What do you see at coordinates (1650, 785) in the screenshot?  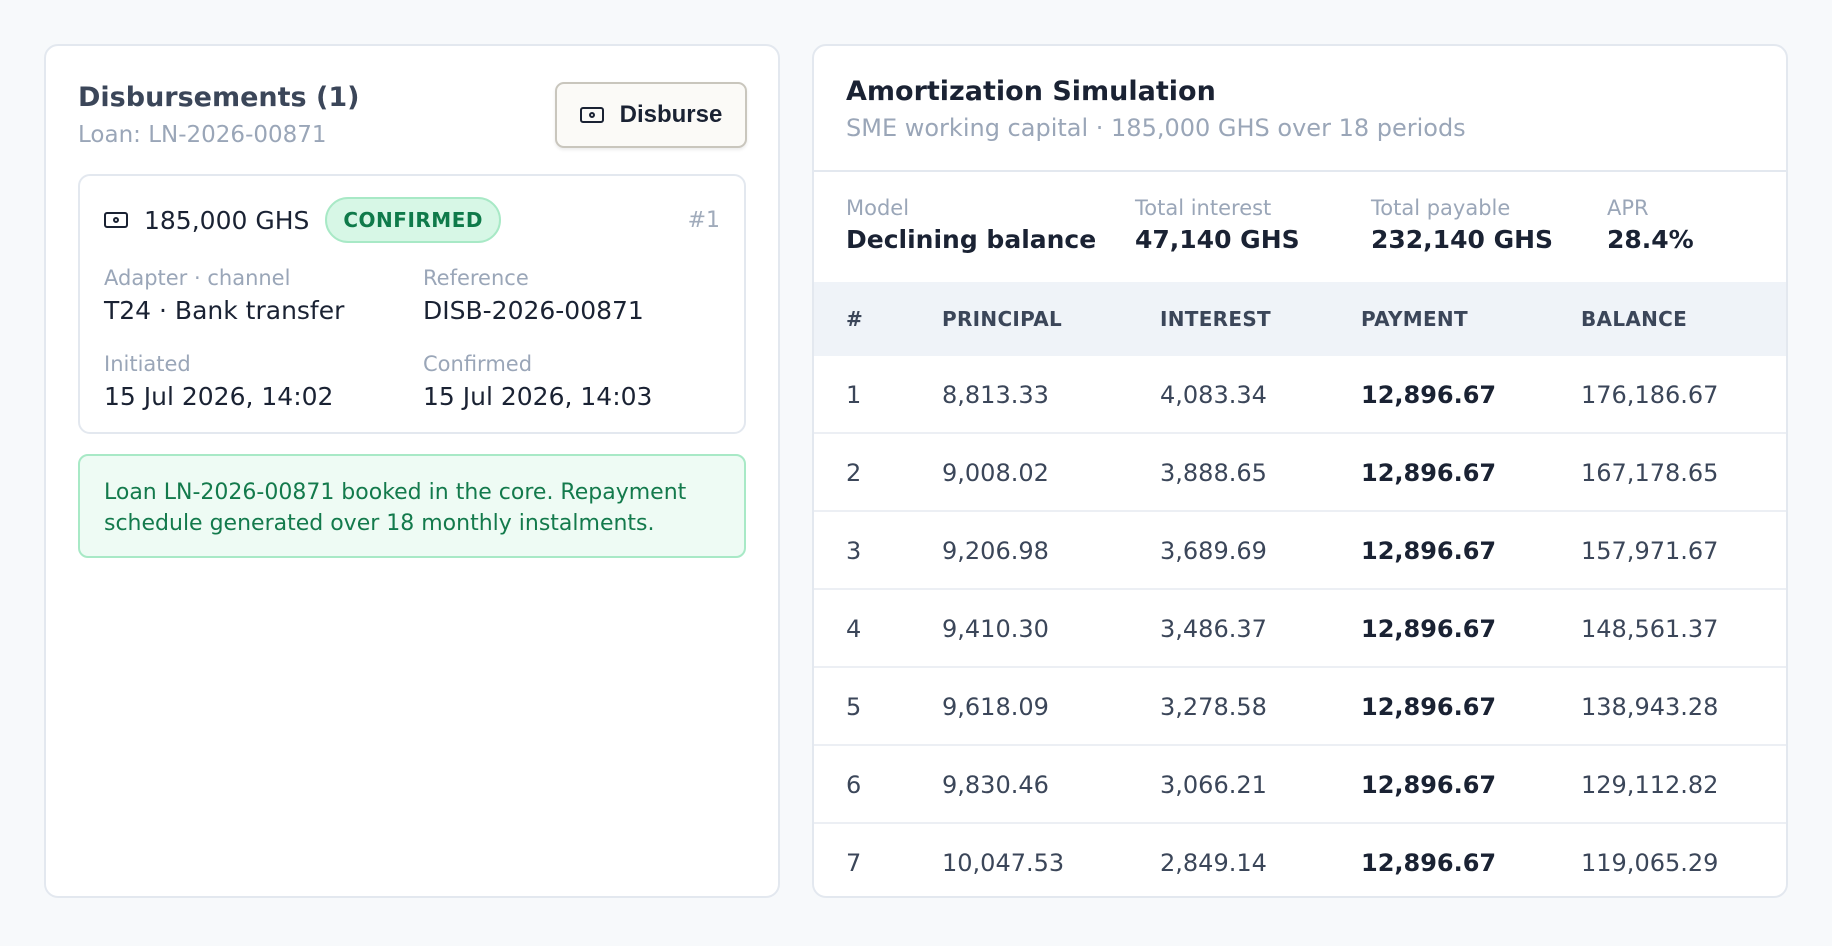 I see `cell-balance: 129,112.82` at bounding box center [1650, 785].